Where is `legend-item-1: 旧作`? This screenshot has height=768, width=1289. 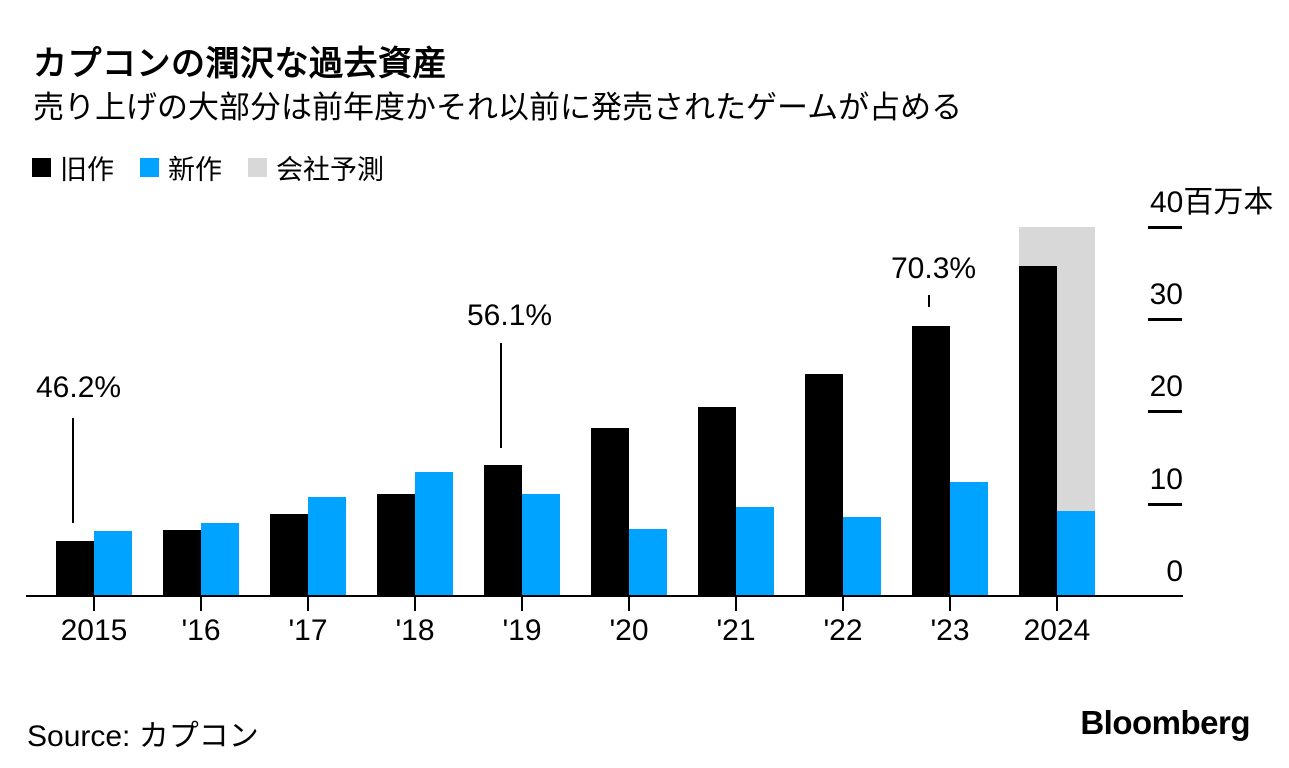
legend-item-1: 旧作 is located at coordinates (73, 167).